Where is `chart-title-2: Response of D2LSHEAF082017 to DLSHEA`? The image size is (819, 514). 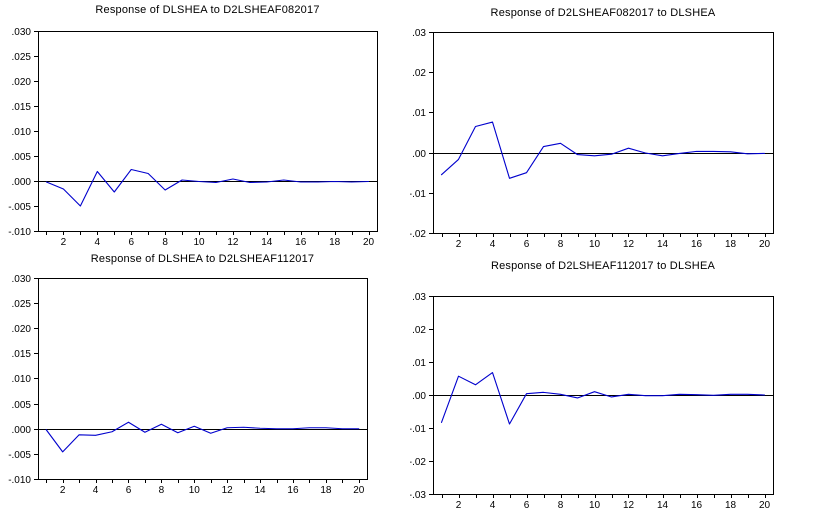
chart-title-2: Response of D2LSHEAF082017 to DLSHEA is located at coordinates (603, 13).